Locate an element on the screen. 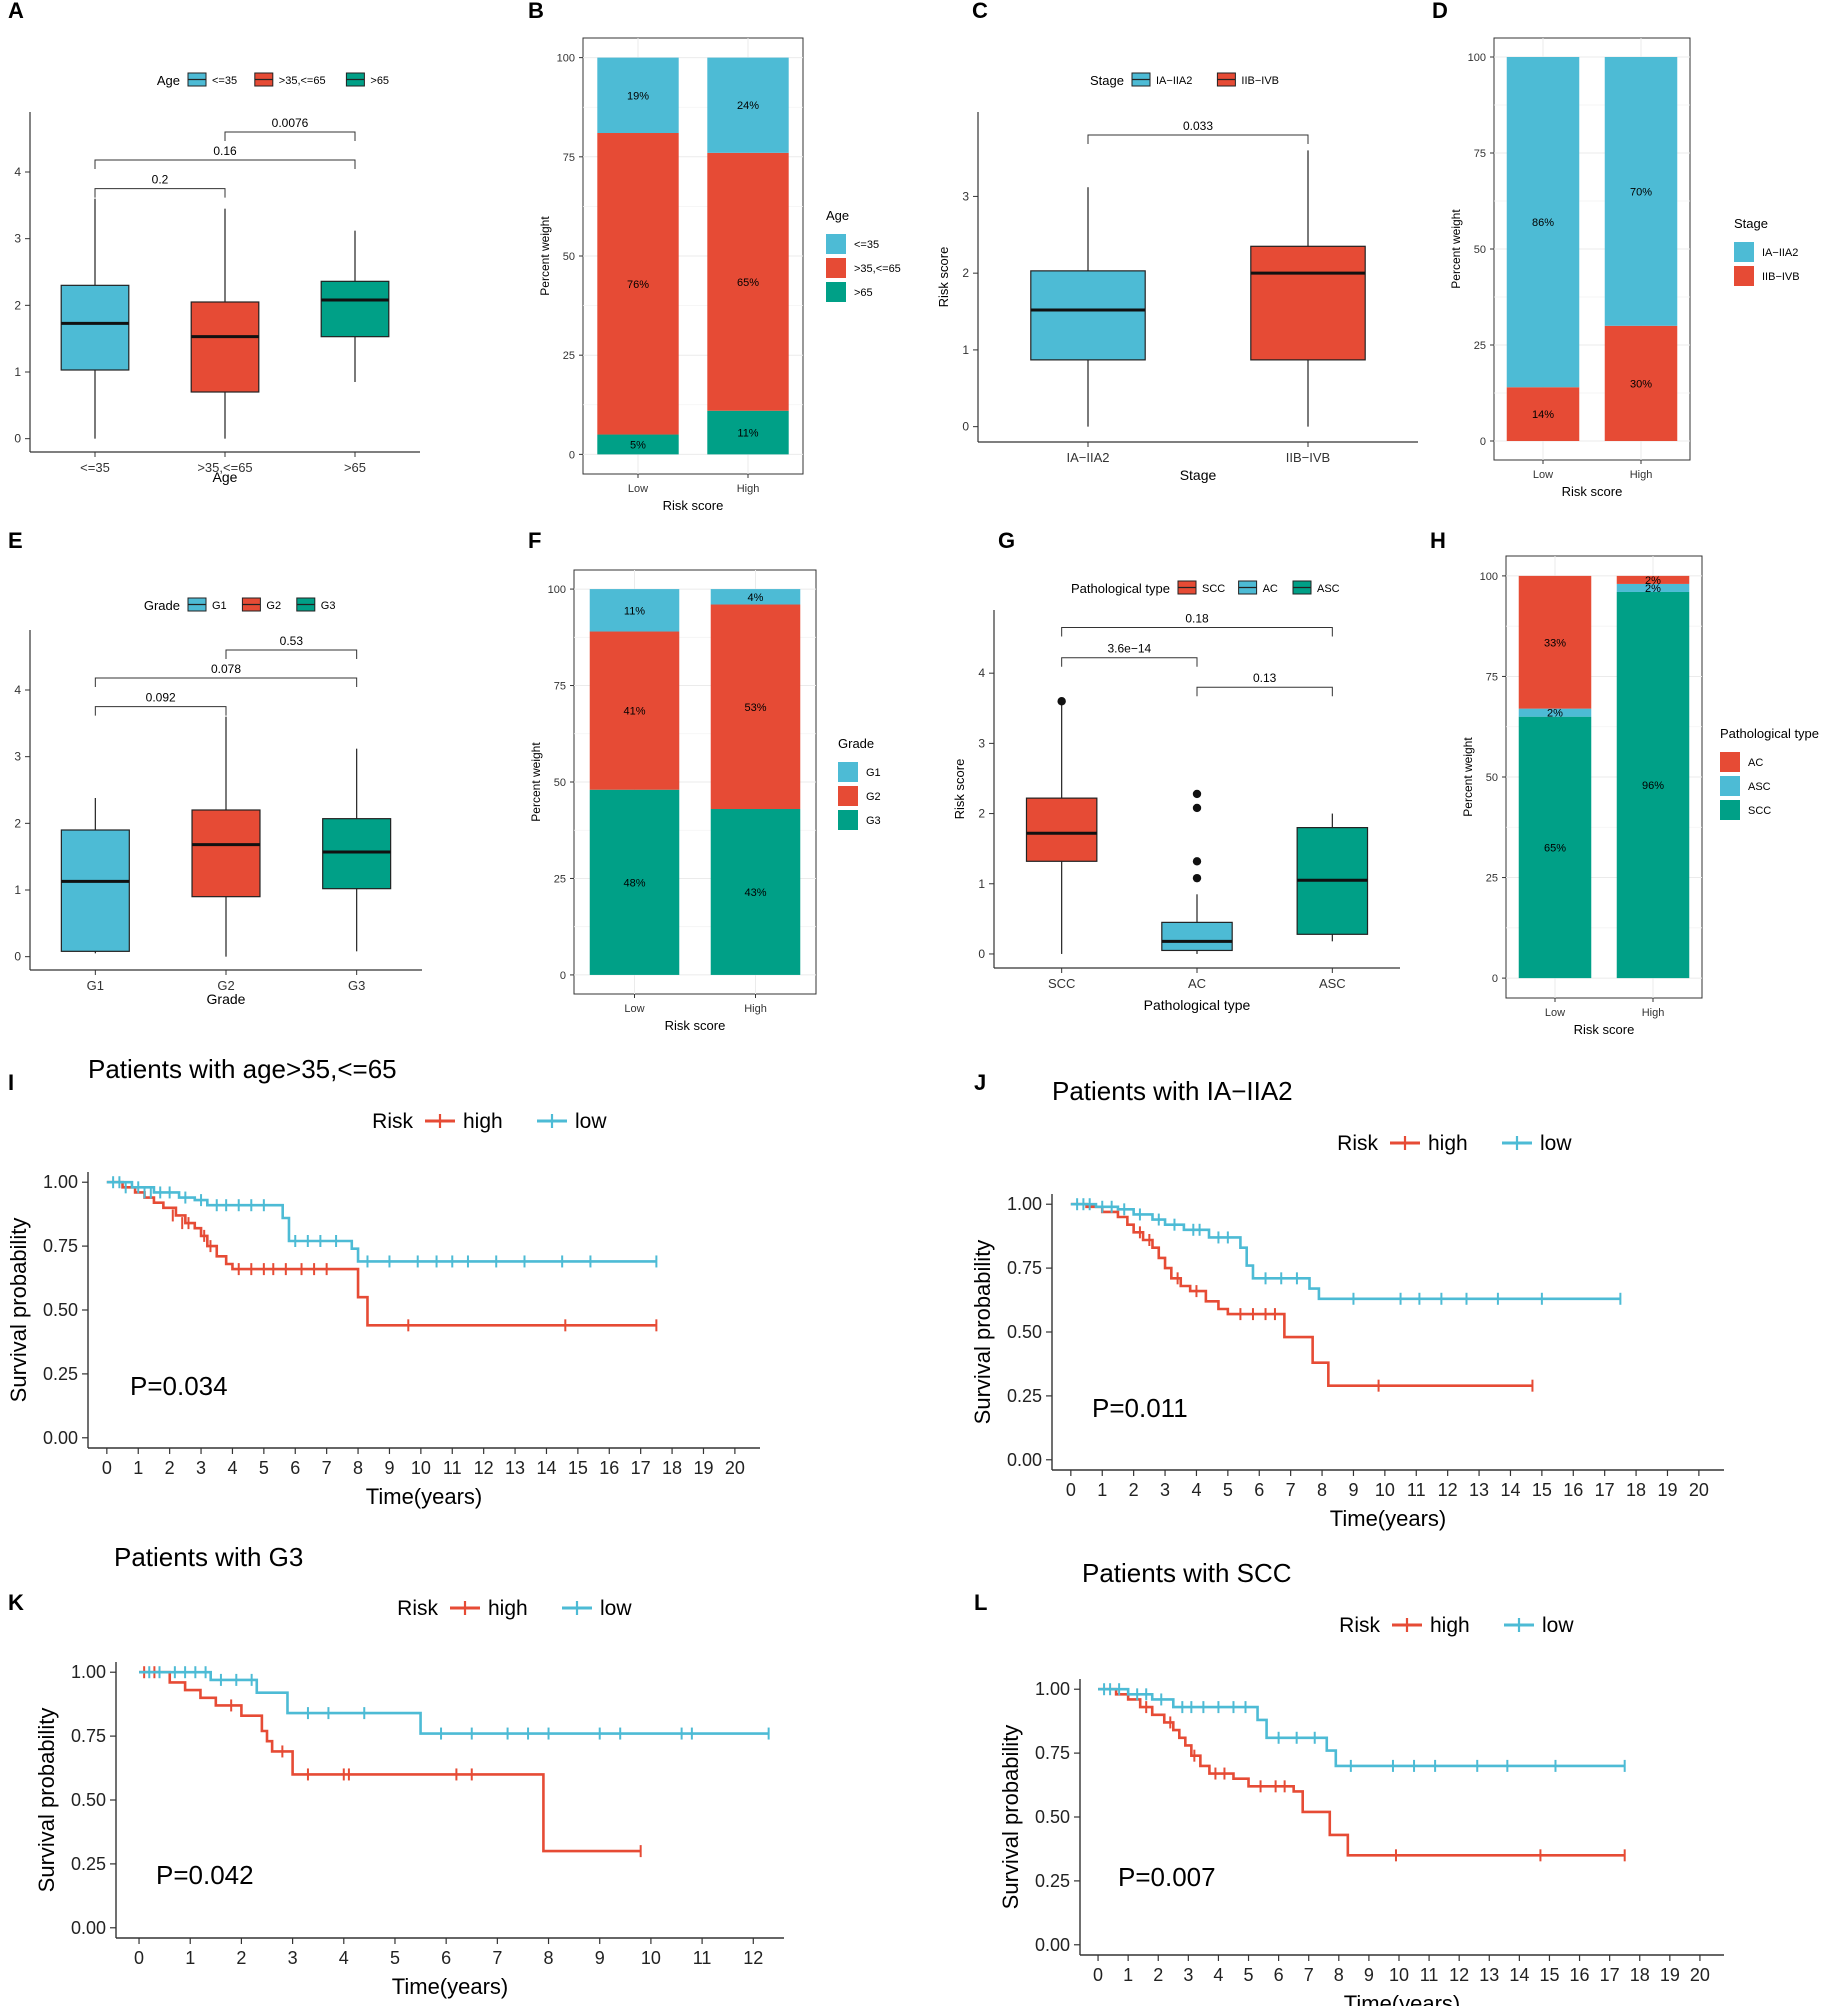  panel-letter-e: E is located at coordinates (15, 540).